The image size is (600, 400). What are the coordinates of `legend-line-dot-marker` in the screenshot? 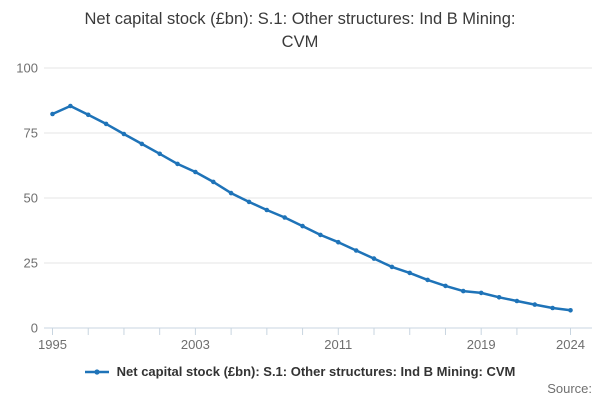 It's located at (96, 371).